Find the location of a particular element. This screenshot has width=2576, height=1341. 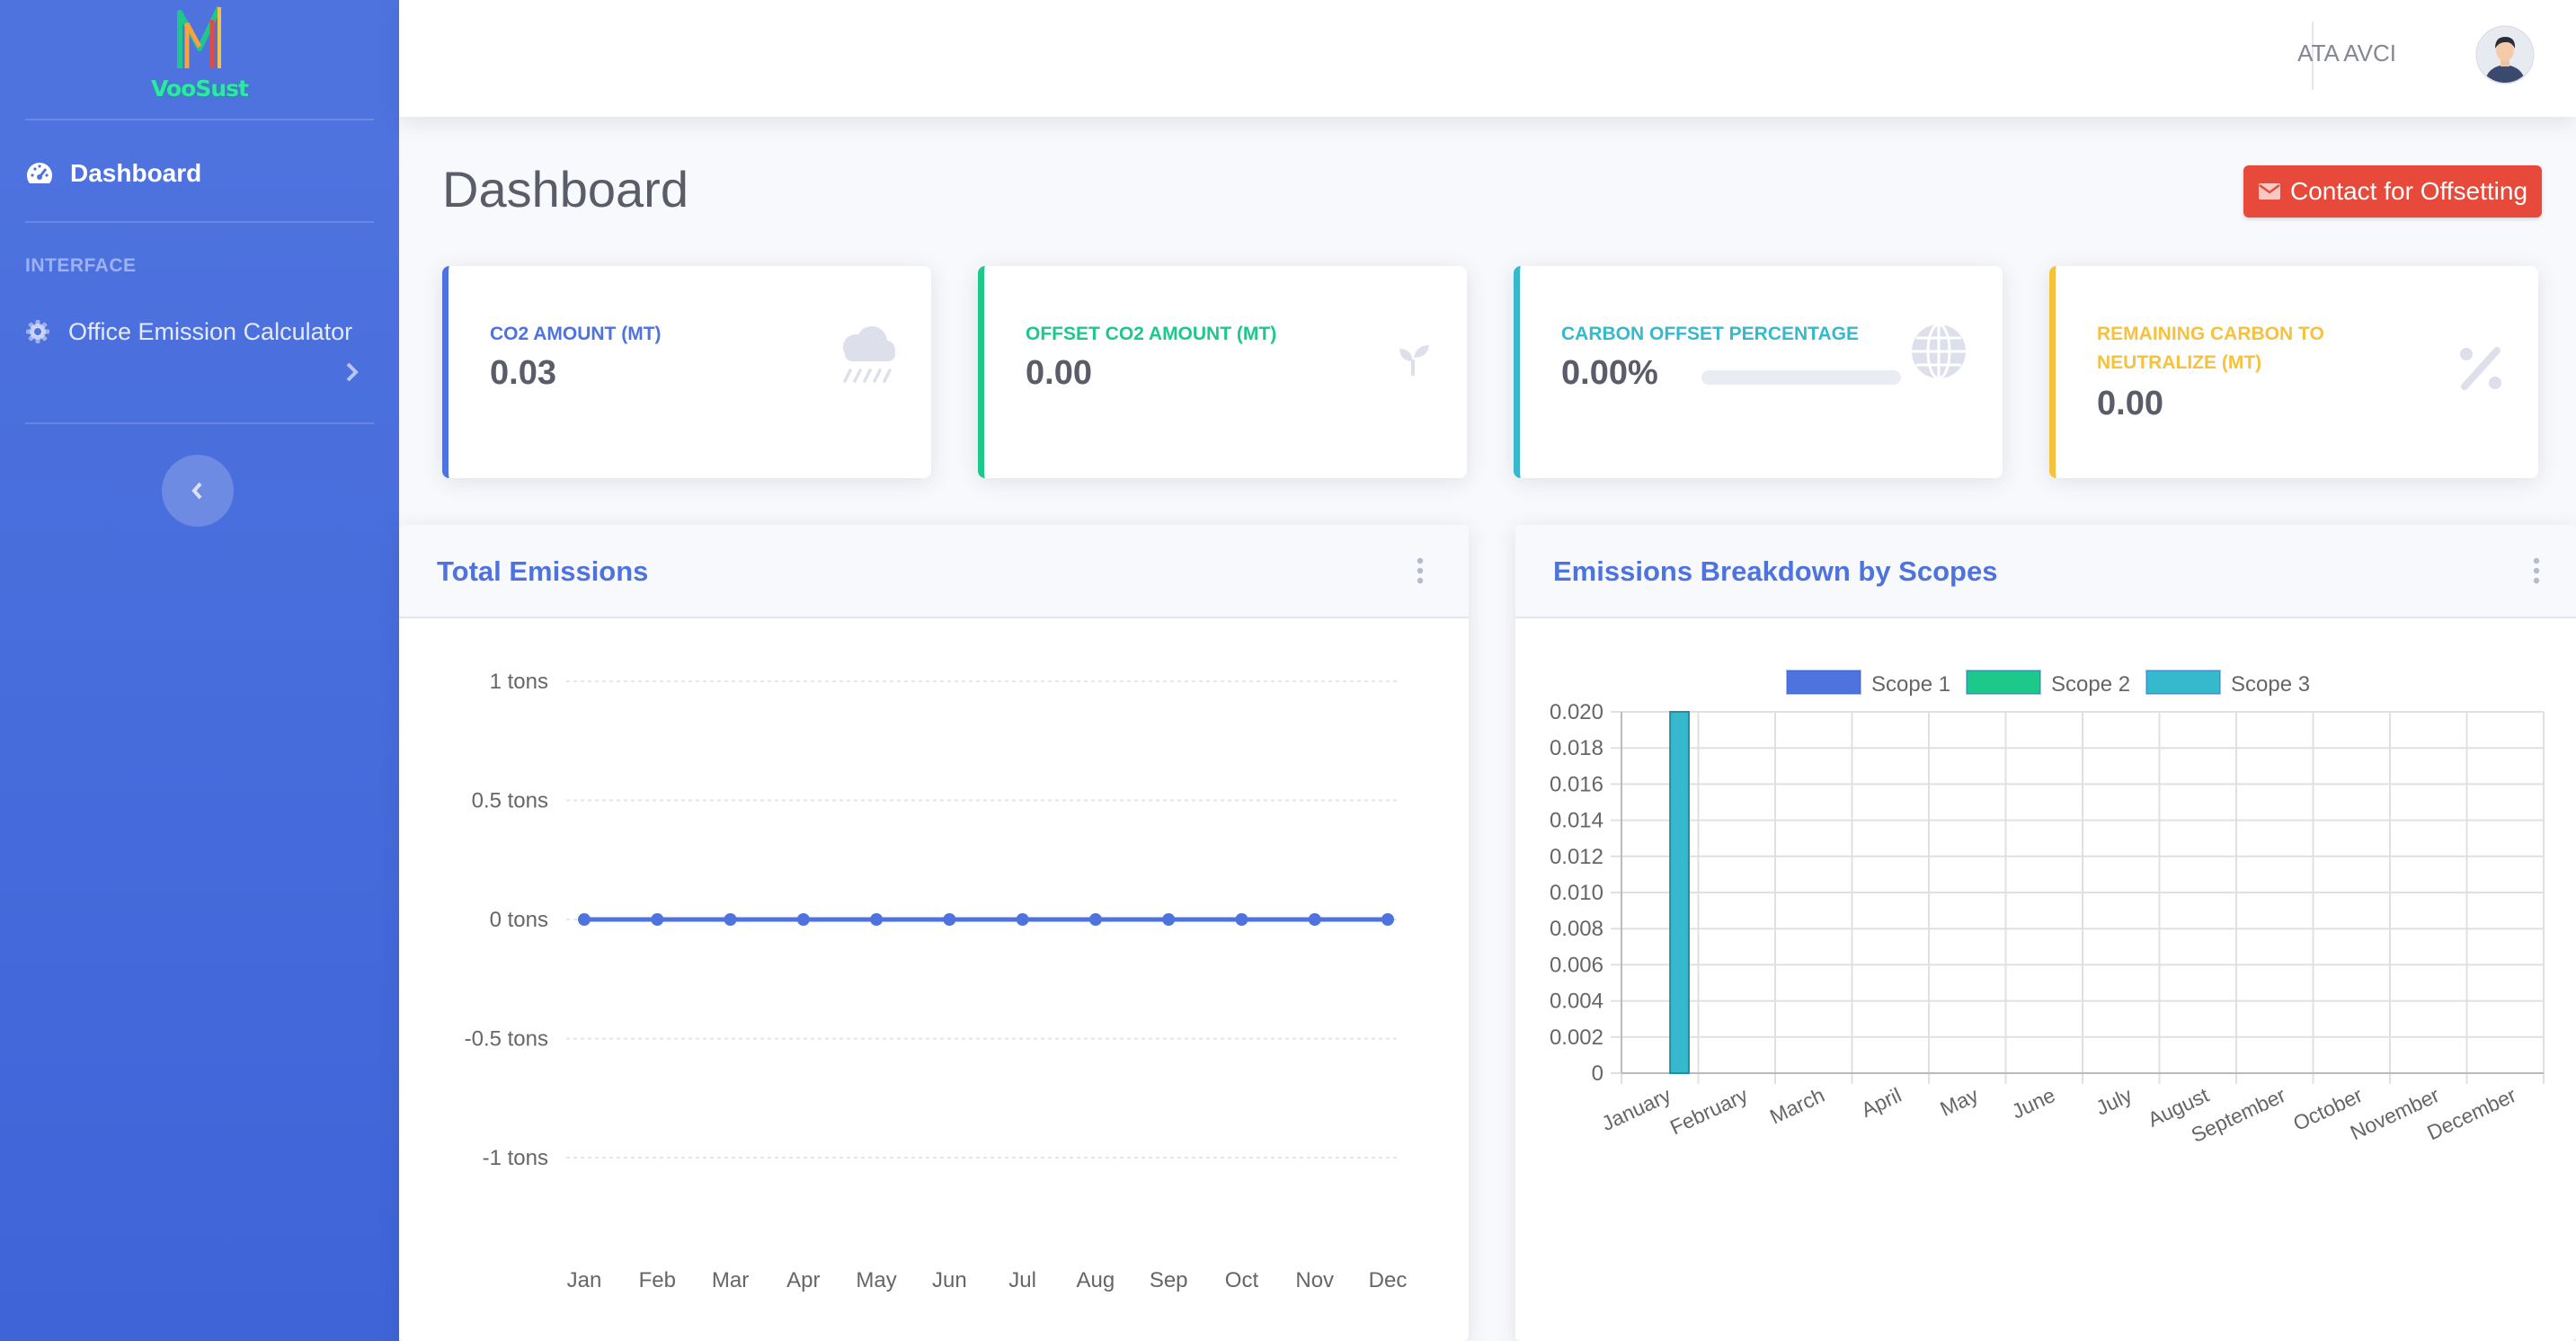

avatar is located at coordinates (2505, 54).